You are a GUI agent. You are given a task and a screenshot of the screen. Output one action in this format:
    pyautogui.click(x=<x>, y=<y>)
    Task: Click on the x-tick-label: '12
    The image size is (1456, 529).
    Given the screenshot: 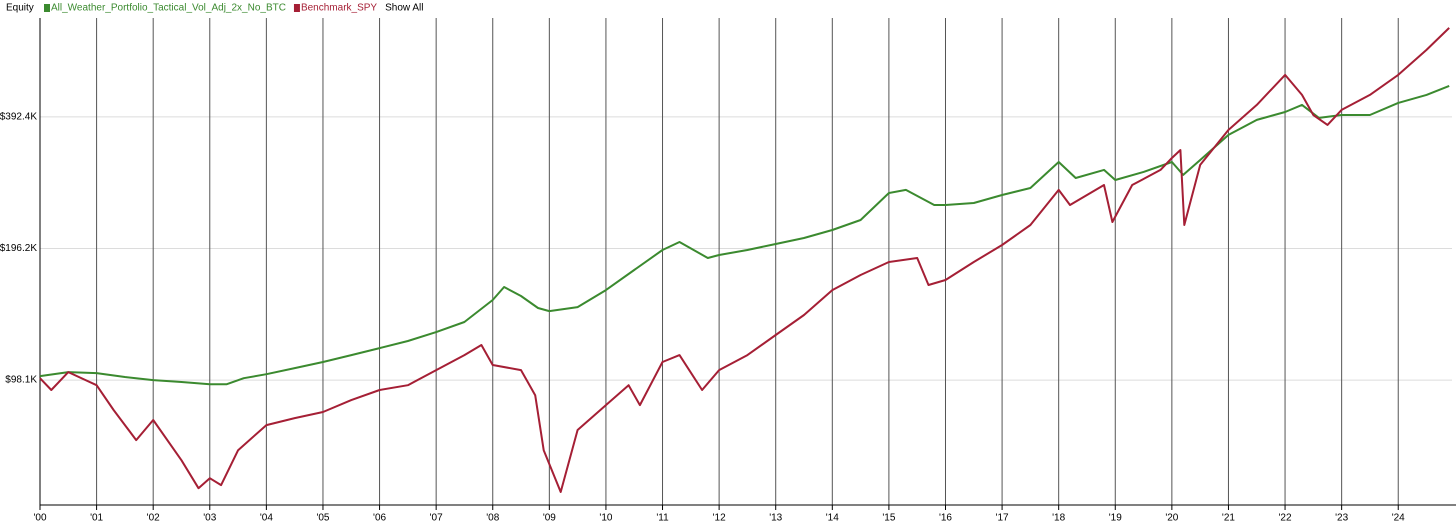 What is the action you would take?
    pyautogui.click(x=719, y=518)
    